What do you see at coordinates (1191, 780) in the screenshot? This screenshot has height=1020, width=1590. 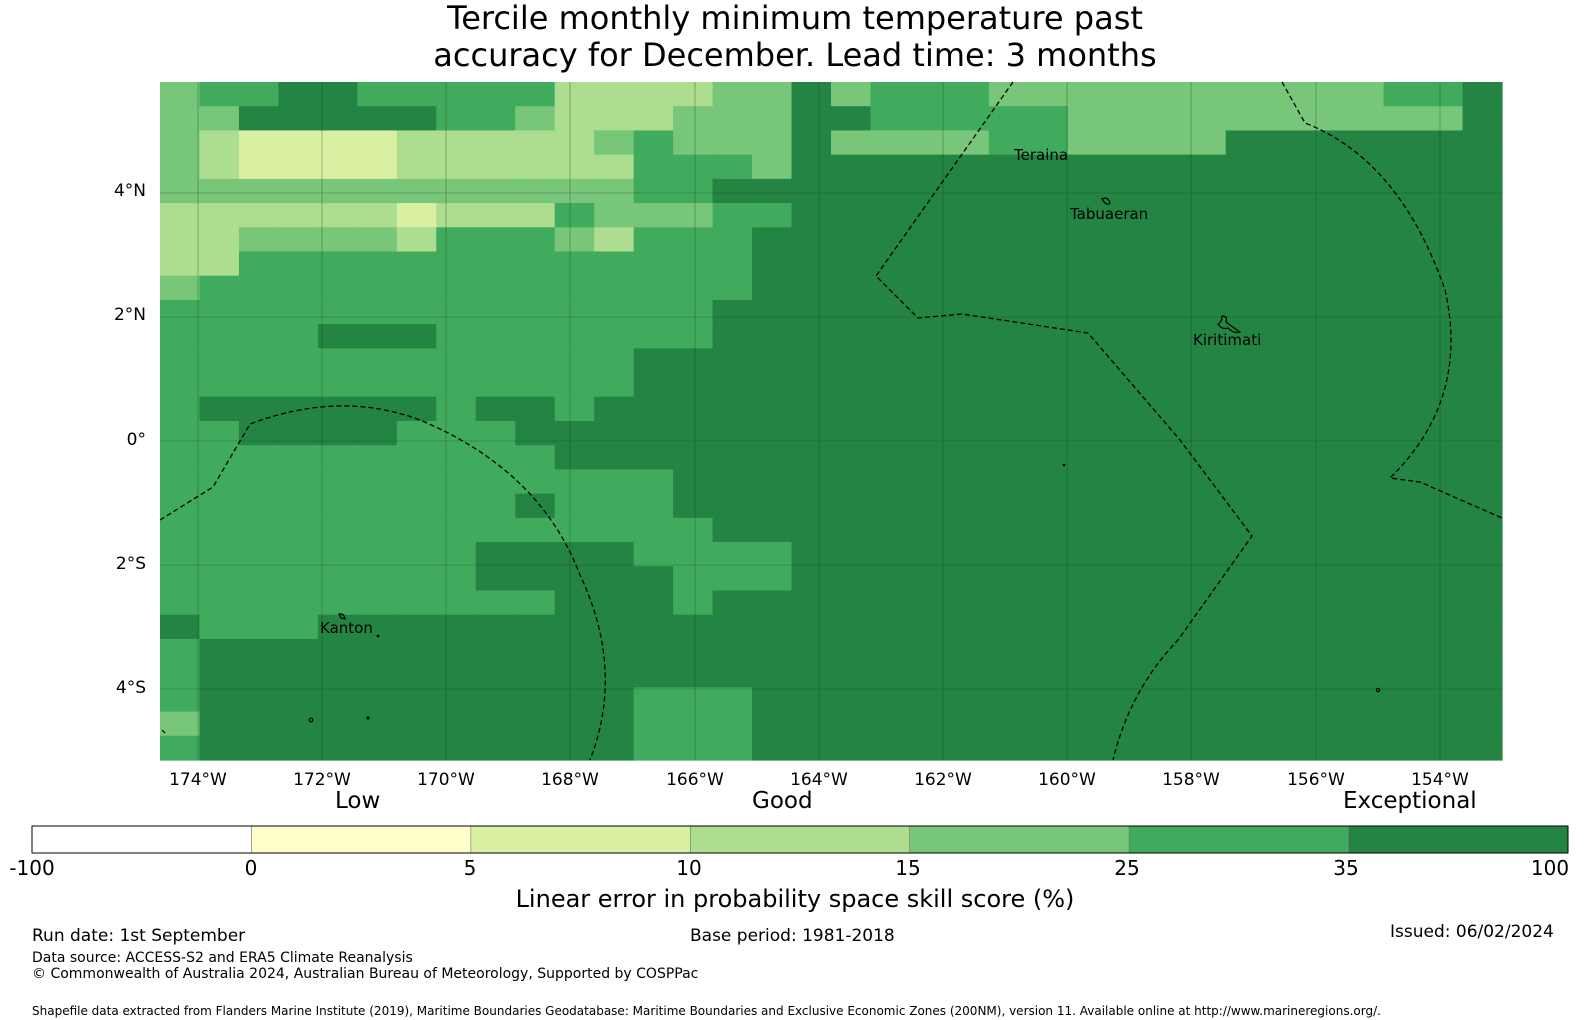 I see `lon-label-158w: 158°W` at bounding box center [1191, 780].